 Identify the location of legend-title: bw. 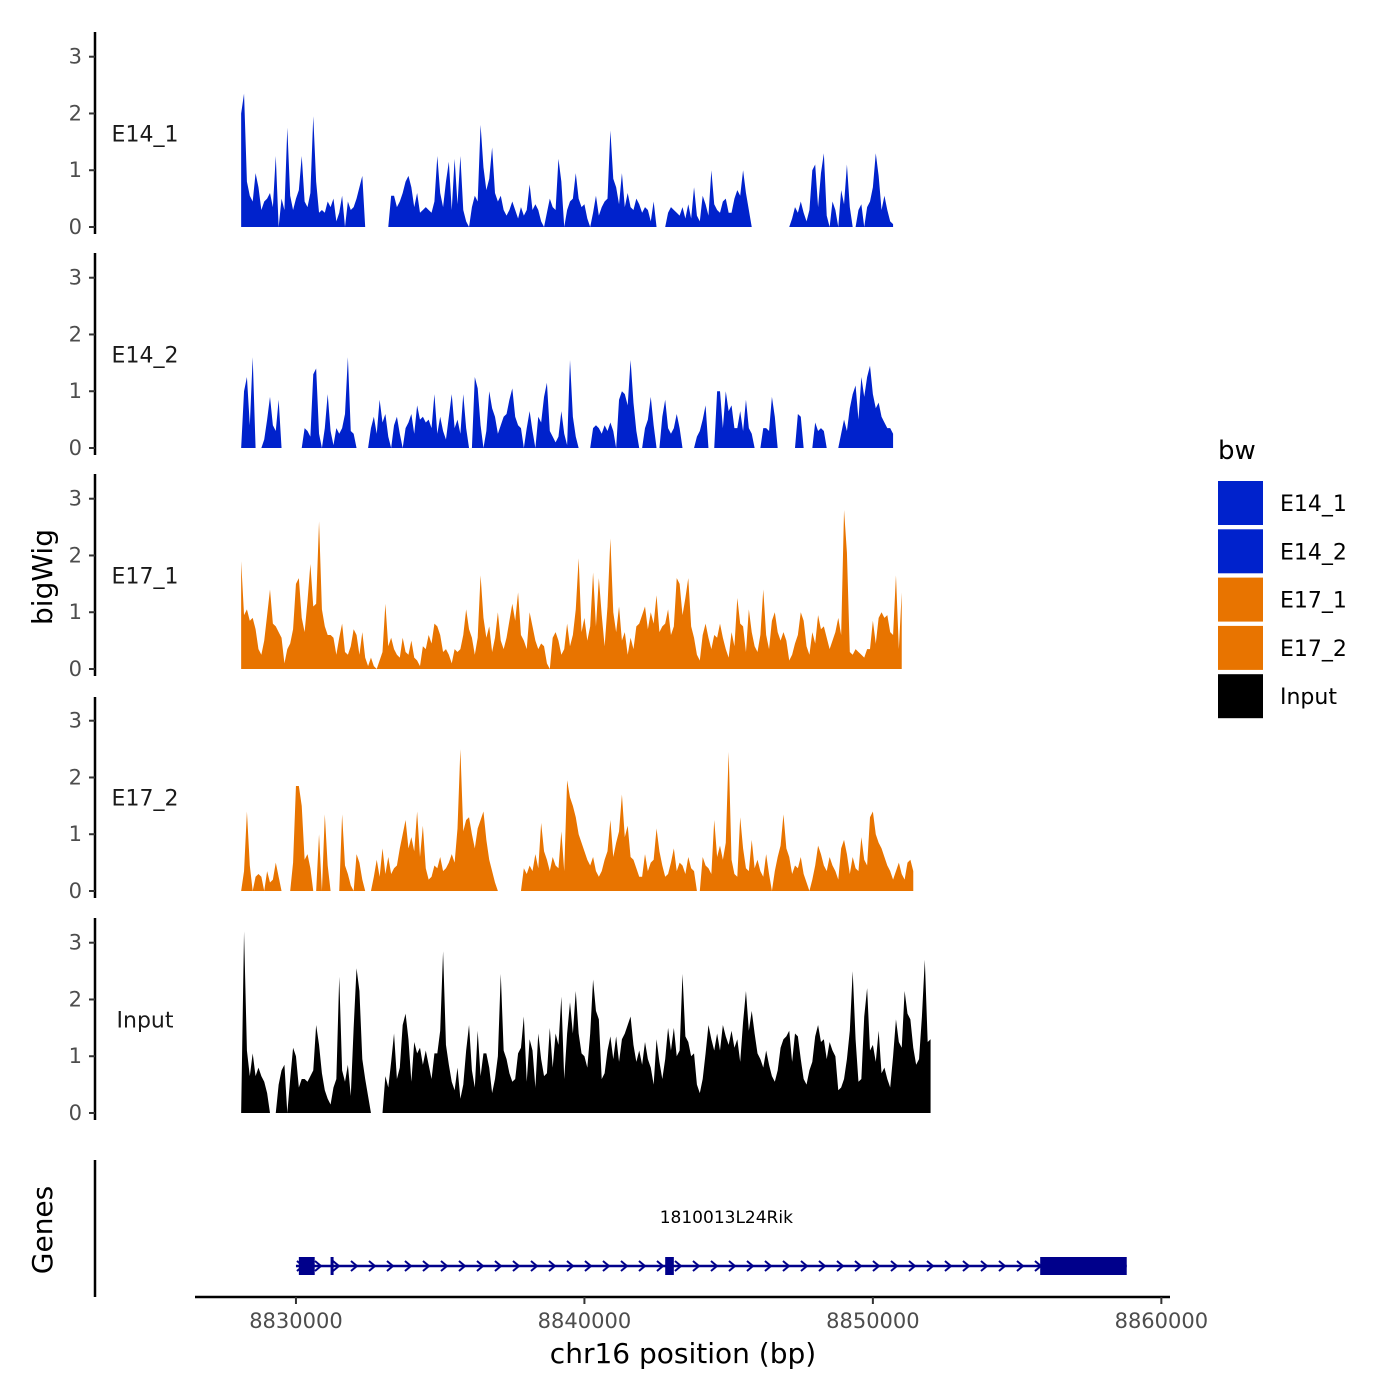
(1237, 451).